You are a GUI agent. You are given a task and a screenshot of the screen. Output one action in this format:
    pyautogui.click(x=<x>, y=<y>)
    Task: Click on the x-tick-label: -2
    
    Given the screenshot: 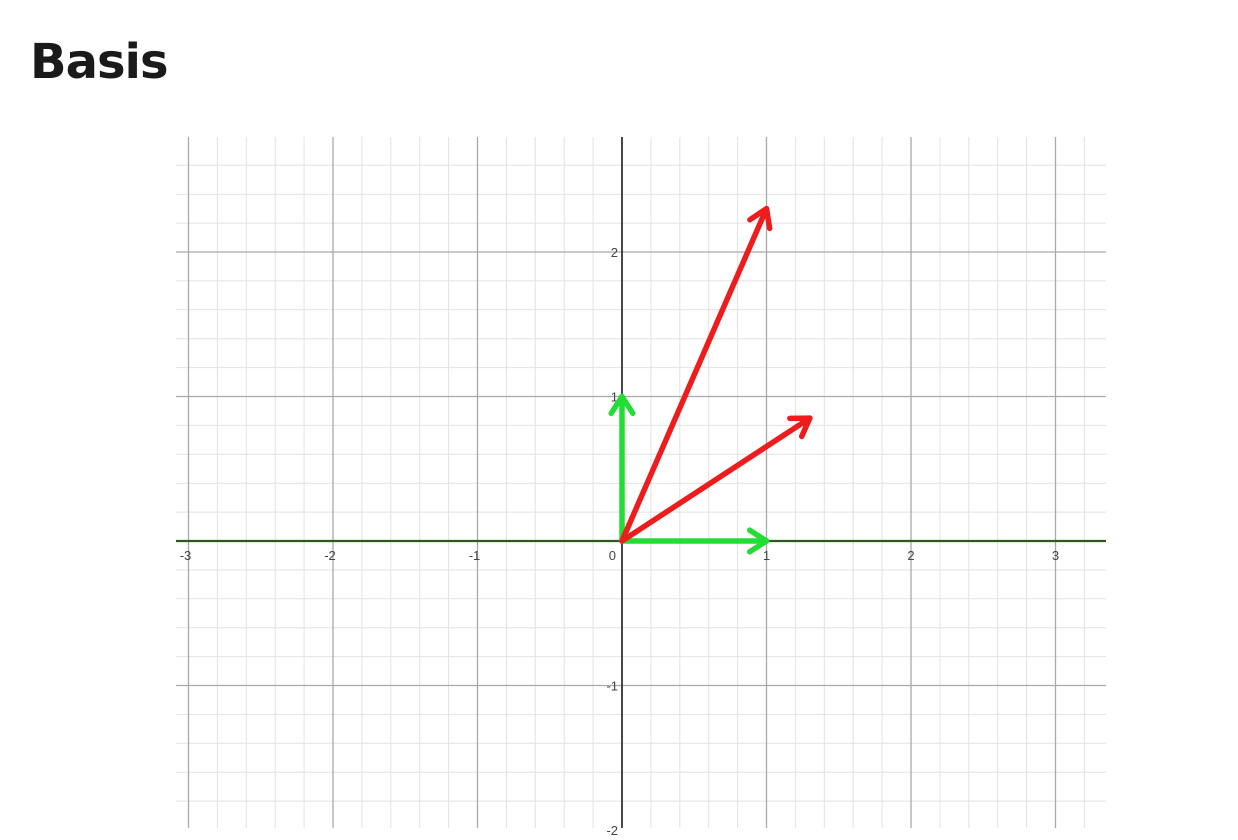 What is the action you would take?
    pyautogui.click(x=330, y=555)
    